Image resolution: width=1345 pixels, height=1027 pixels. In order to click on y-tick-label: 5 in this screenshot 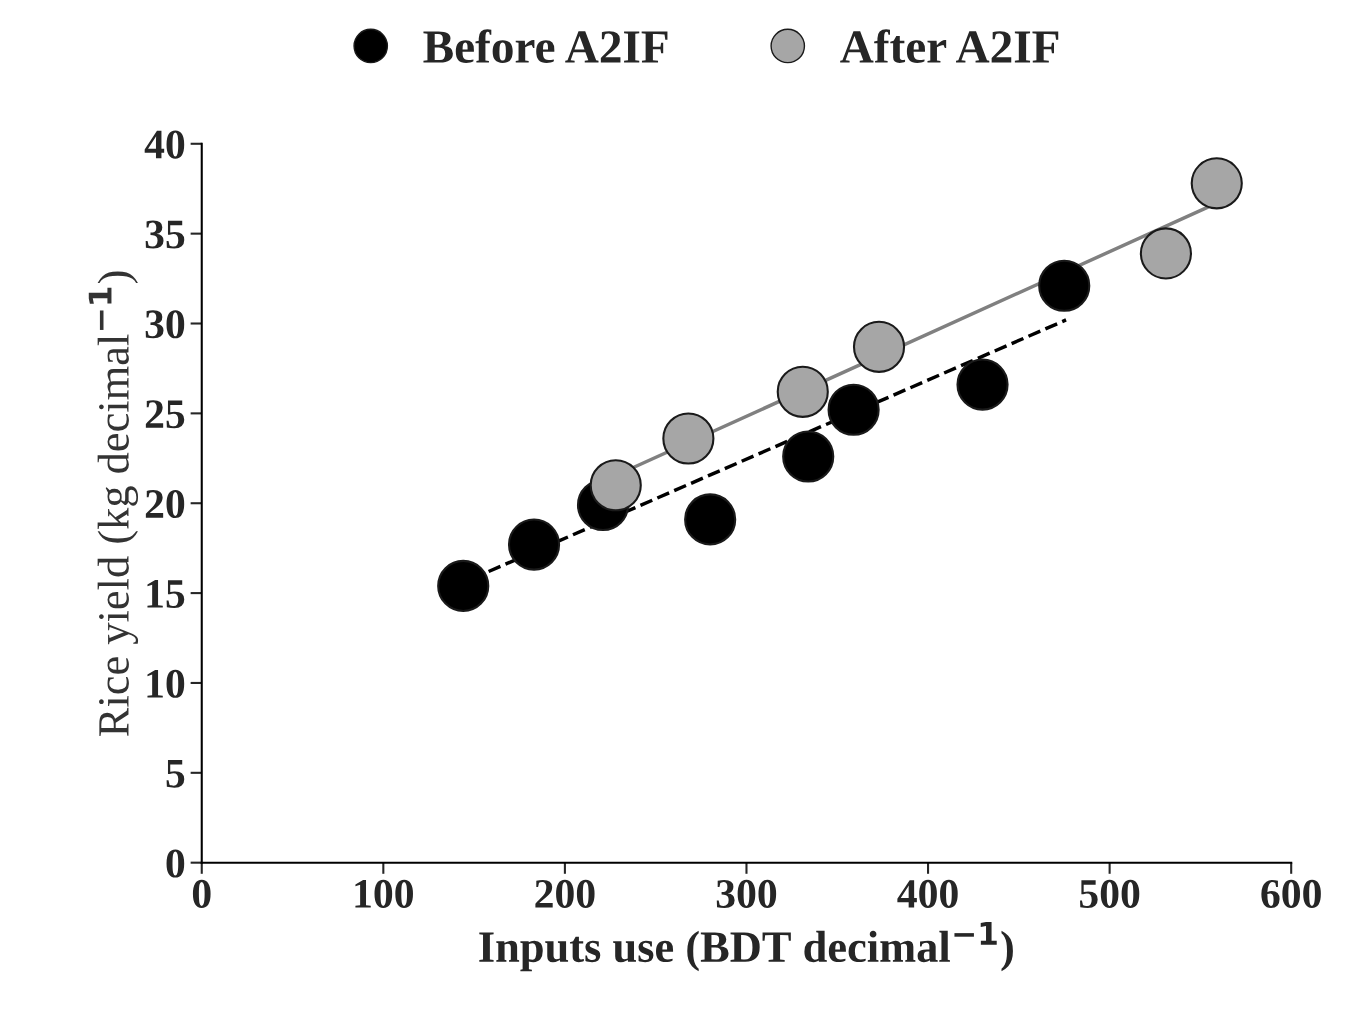, I will do `click(175, 773)`.